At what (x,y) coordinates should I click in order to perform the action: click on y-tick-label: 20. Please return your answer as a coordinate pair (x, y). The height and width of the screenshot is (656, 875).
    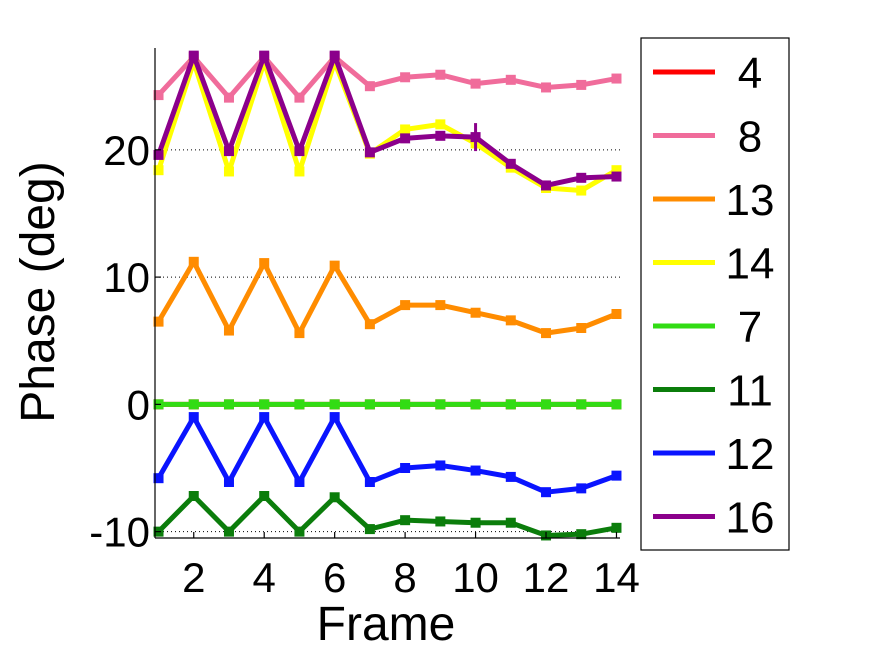
    Looking at the image, I should click on (126, 150).